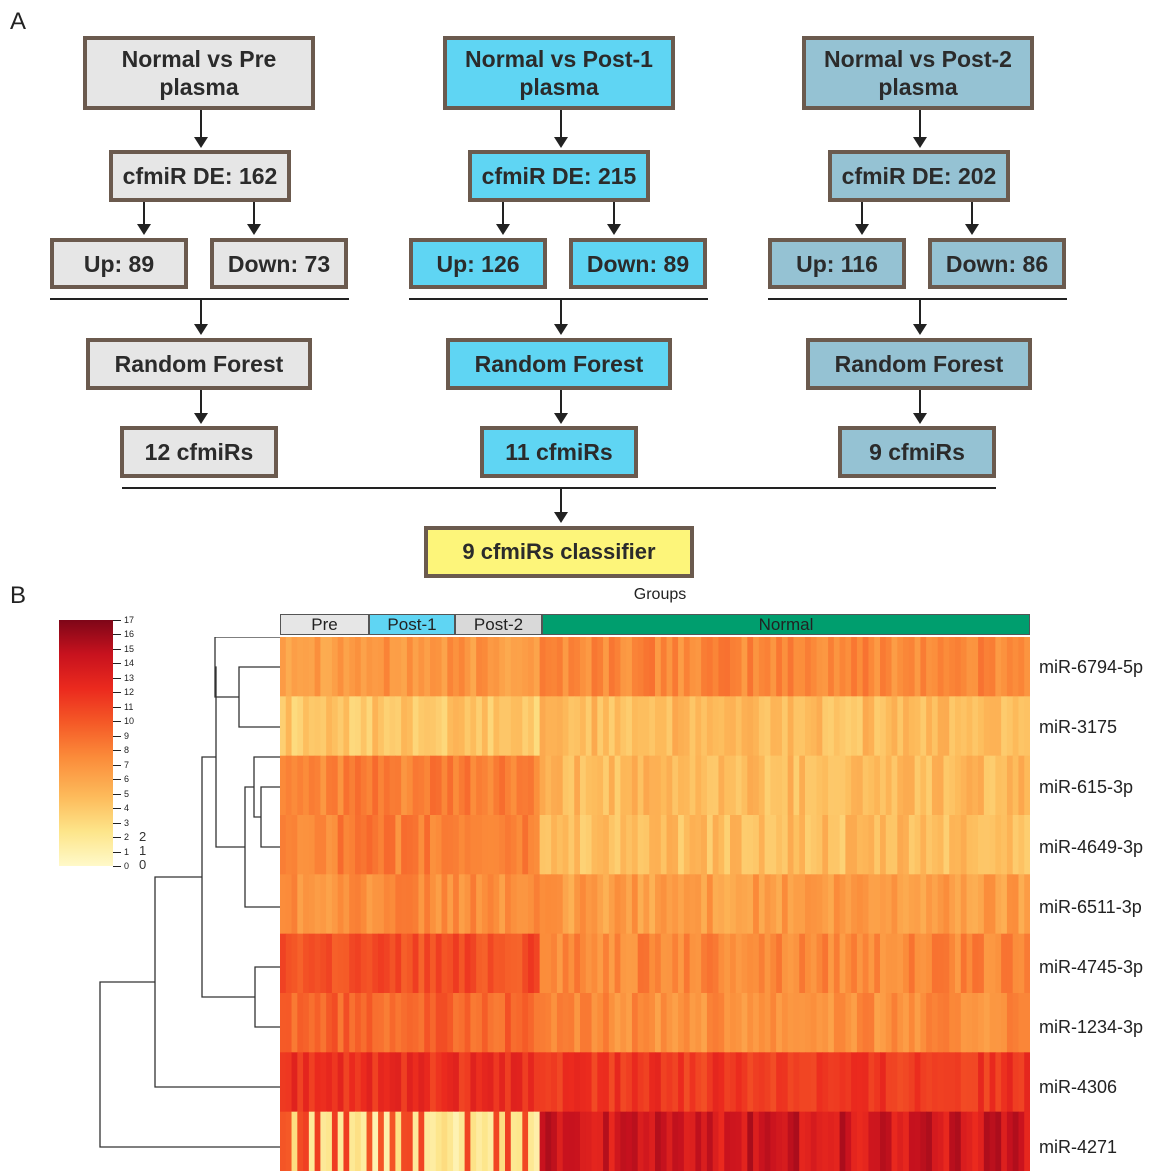 Image resolution: width=1161 pixels, height=1171 pixels. I want to click on random-forest-box-post1: Random Forest, so click(559, 364).